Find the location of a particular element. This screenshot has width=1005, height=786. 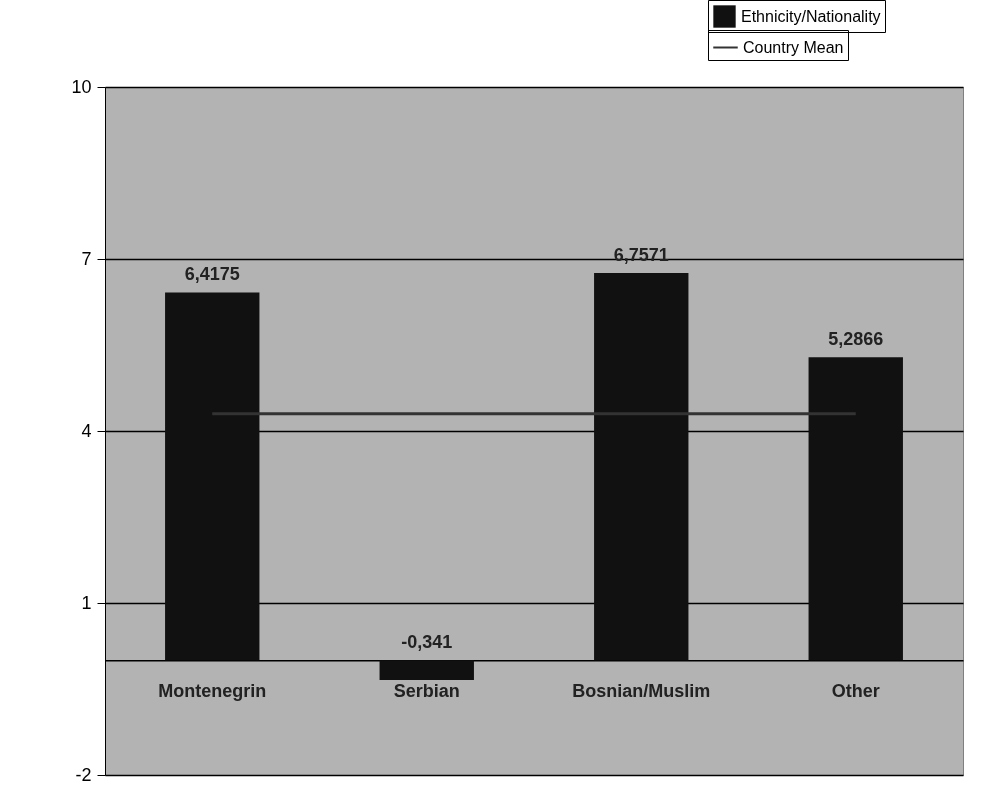

data-label: 6,4175 is located at coordinates (212, 274).